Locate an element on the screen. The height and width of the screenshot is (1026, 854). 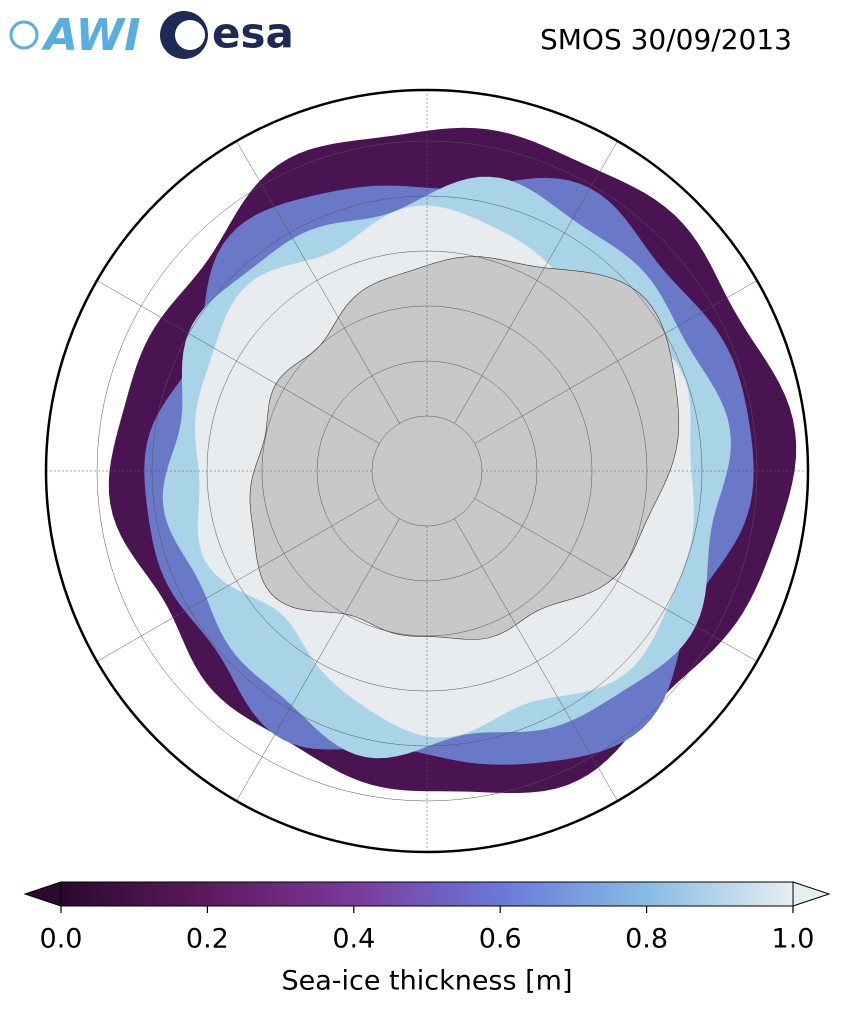
colorbar-tick-label: 1.0 is located at coordinates (793, 939).